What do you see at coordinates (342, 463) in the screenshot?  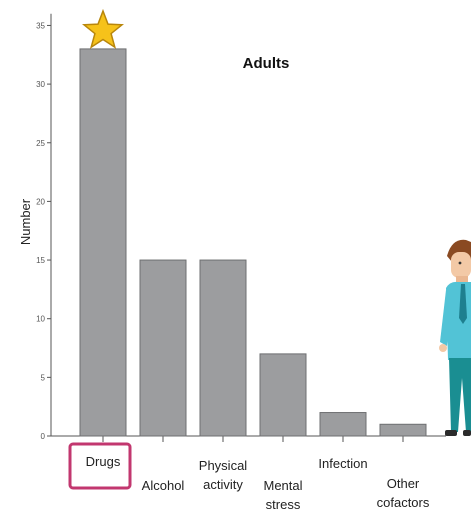 I see `category-label: Infection` at bounding box center [342, 463].